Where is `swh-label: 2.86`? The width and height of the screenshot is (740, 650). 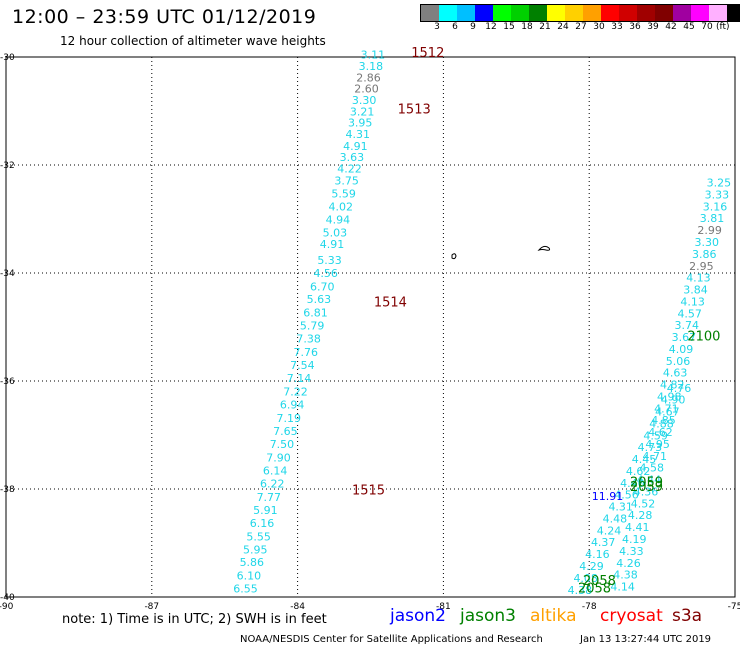
swh-label: 2.86 is located at coordinates (368, 77).